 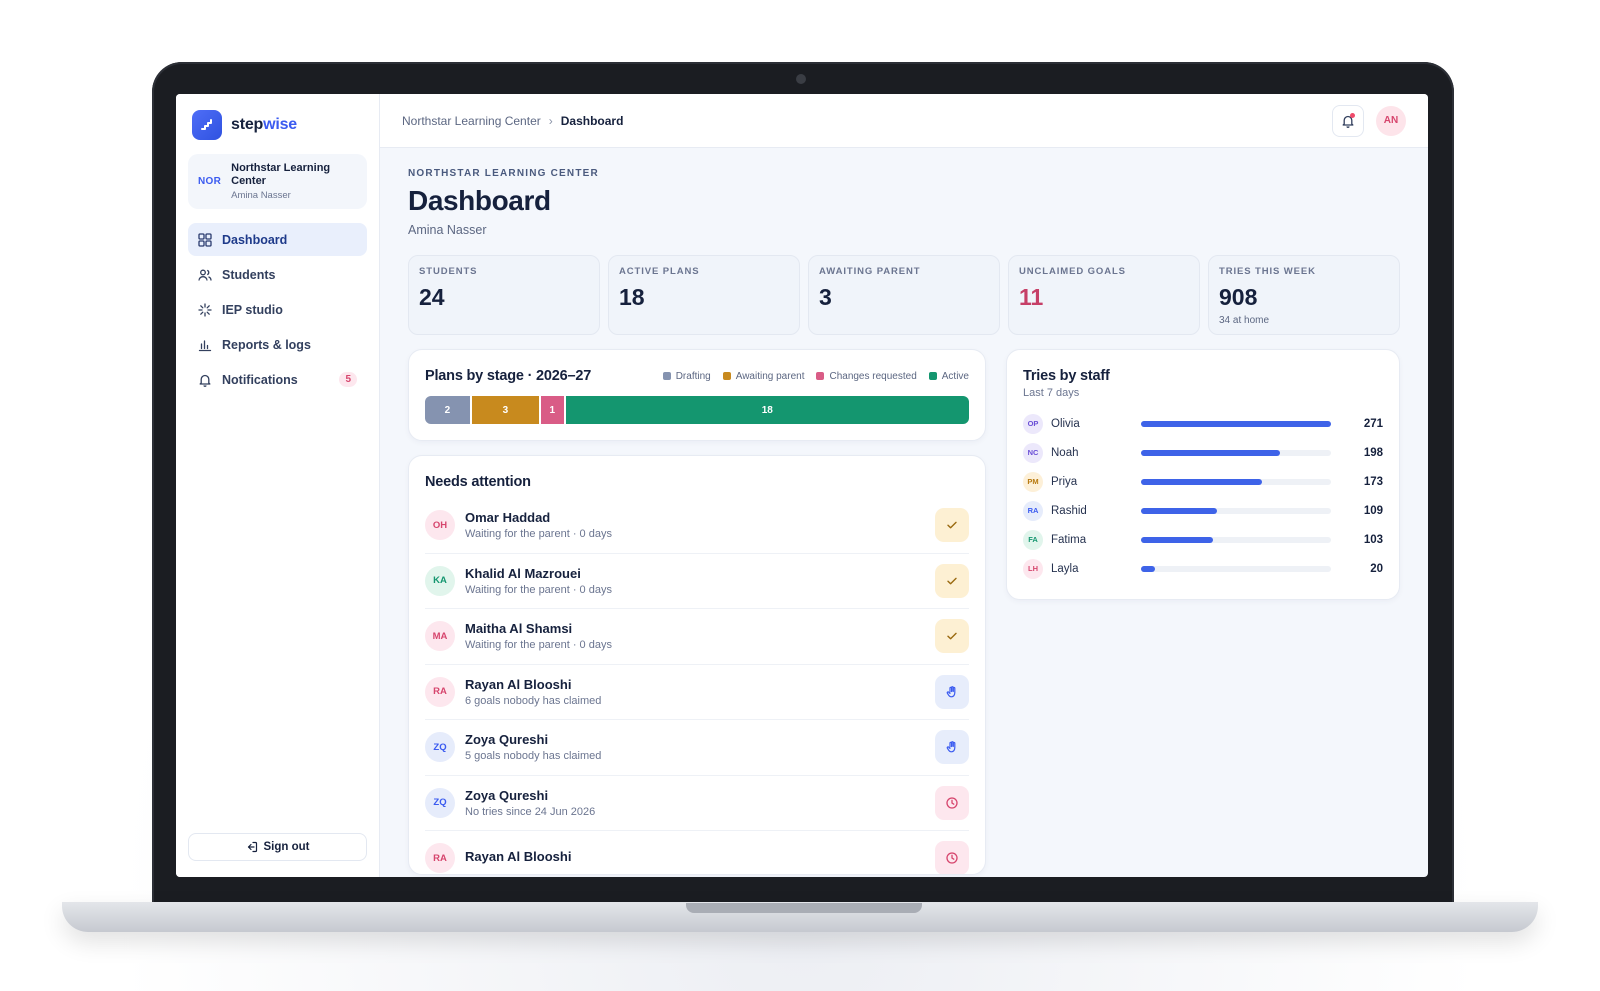 I want to click on stat-label: AWAITING PARENT, so click(x=870, y=271).